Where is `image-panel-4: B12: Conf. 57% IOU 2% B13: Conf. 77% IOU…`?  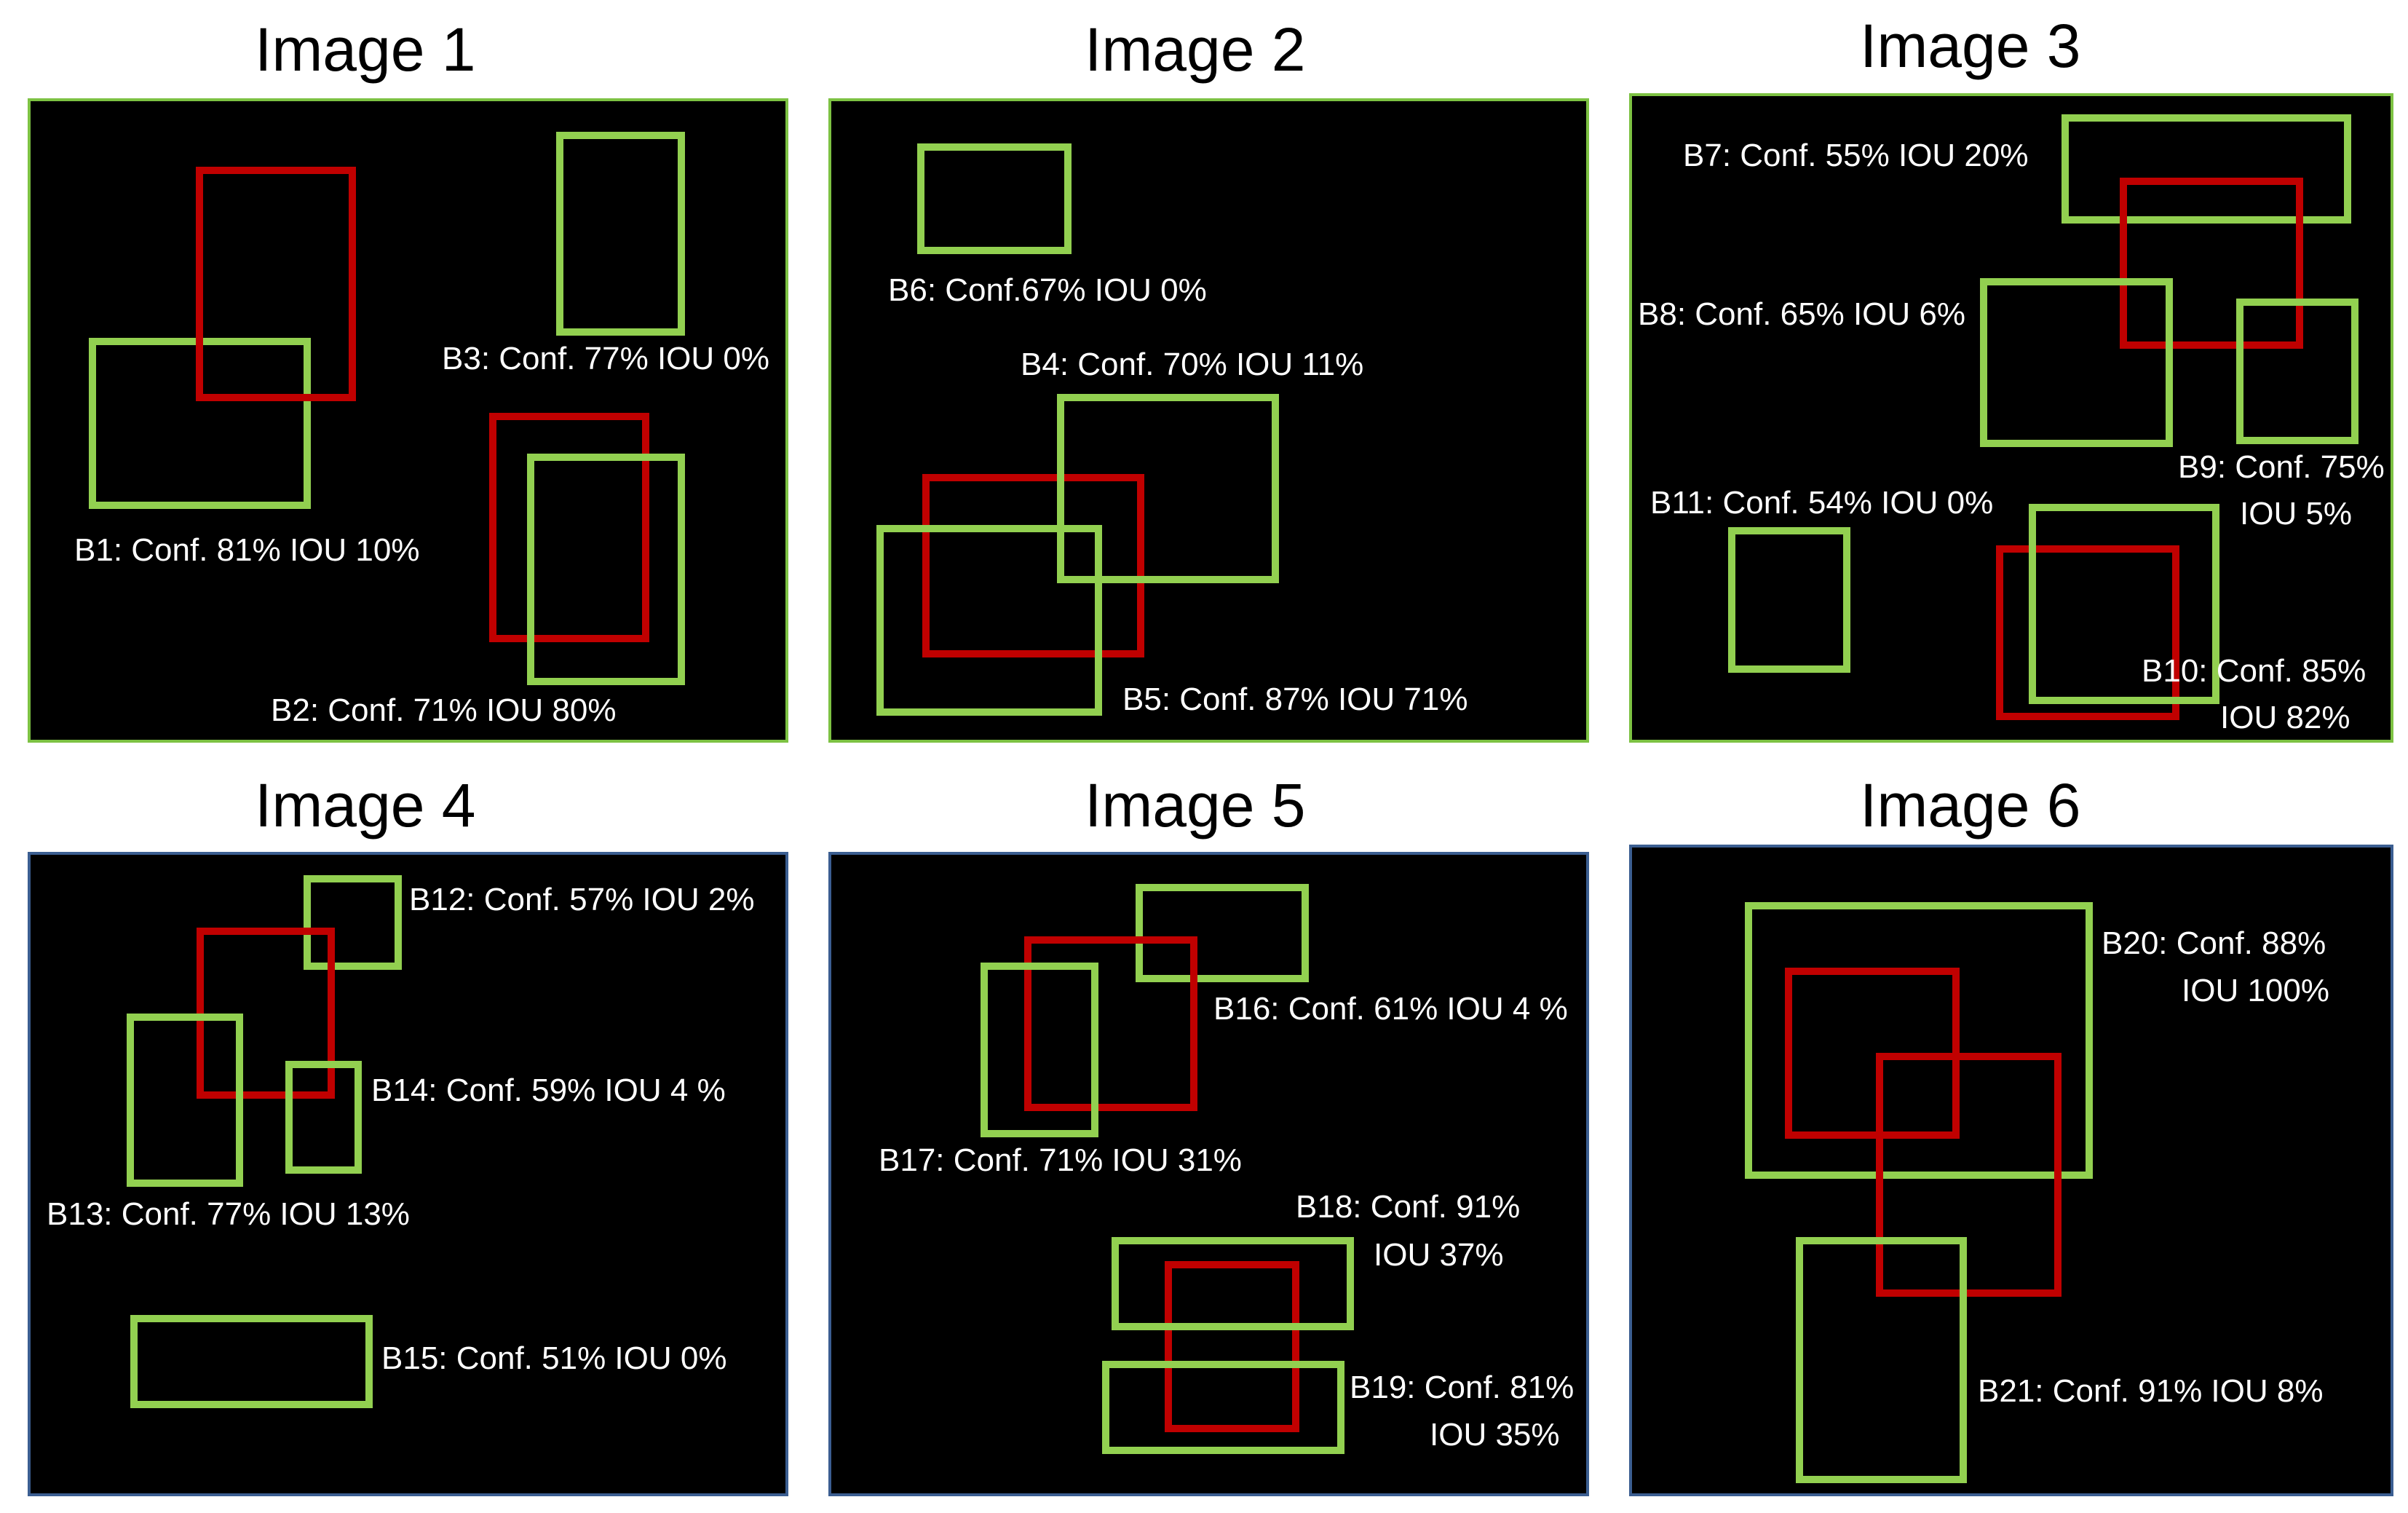
image-panel-4: B12: Conf. 57% IOU 2% B13: Conf. 77% IOU… is located at coordinates (408, 1174).